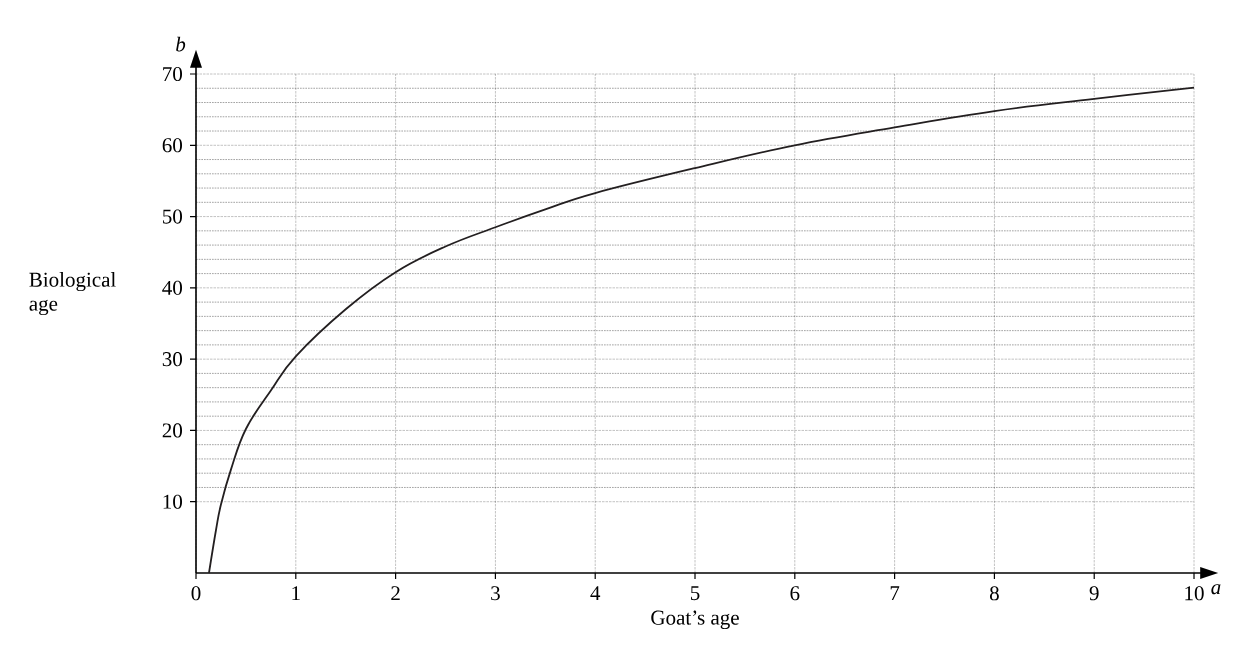 The width and height of the screenshot is (1233, 653). I want to click on x-tick-label: 6, so click(795, 593).